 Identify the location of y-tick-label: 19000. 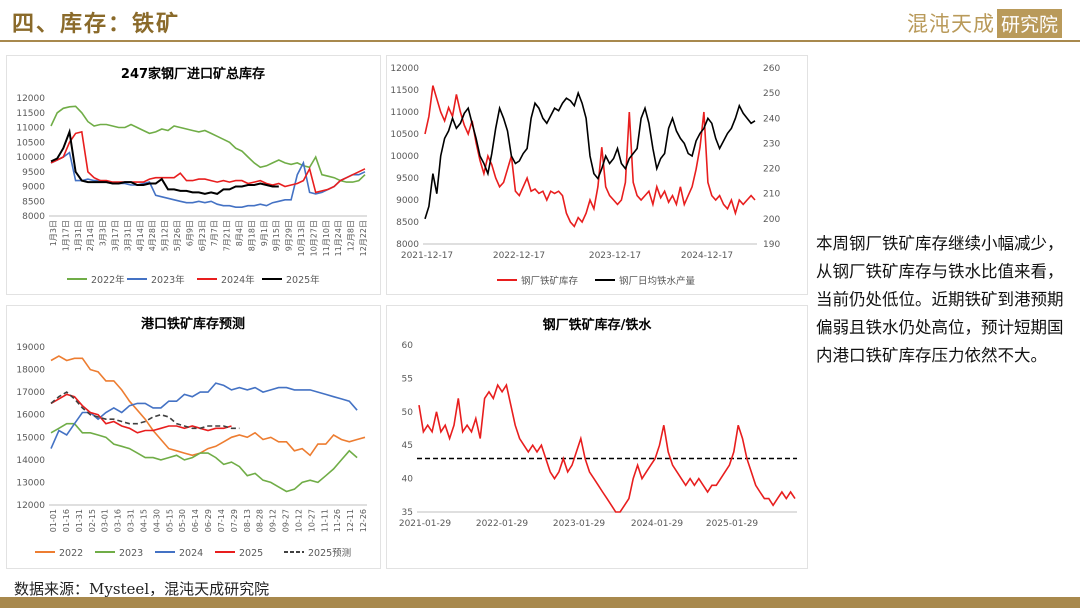
(30, 348).